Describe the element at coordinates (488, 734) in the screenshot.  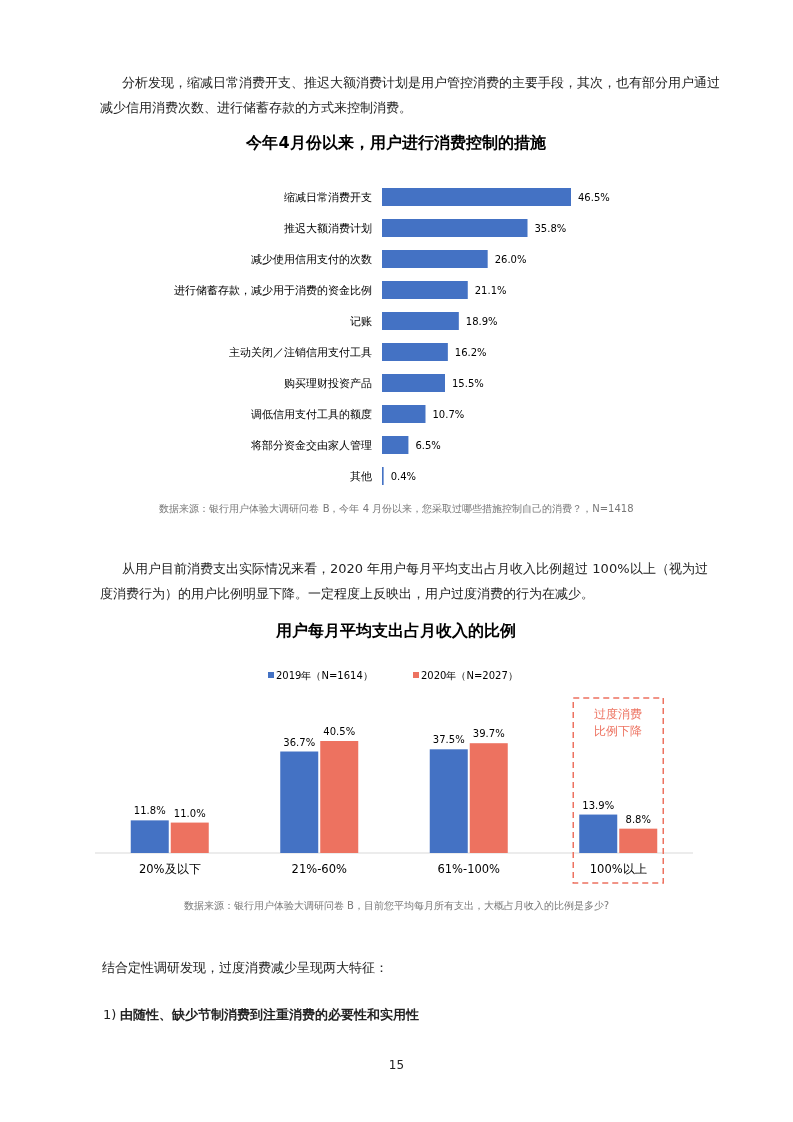
I see `data-label: 39.7%` at that location.